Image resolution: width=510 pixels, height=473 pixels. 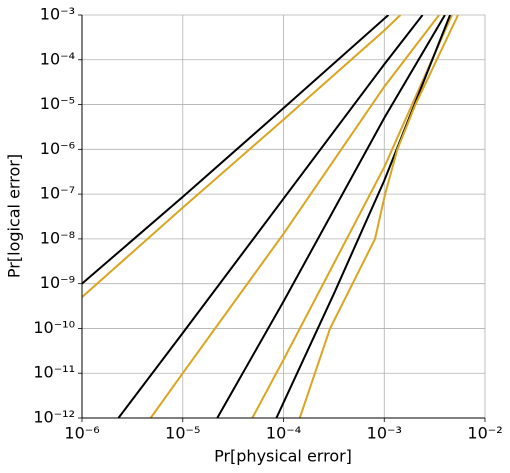 I want to click on x-tick-label: 10⁻², so click(x=484, y=433).